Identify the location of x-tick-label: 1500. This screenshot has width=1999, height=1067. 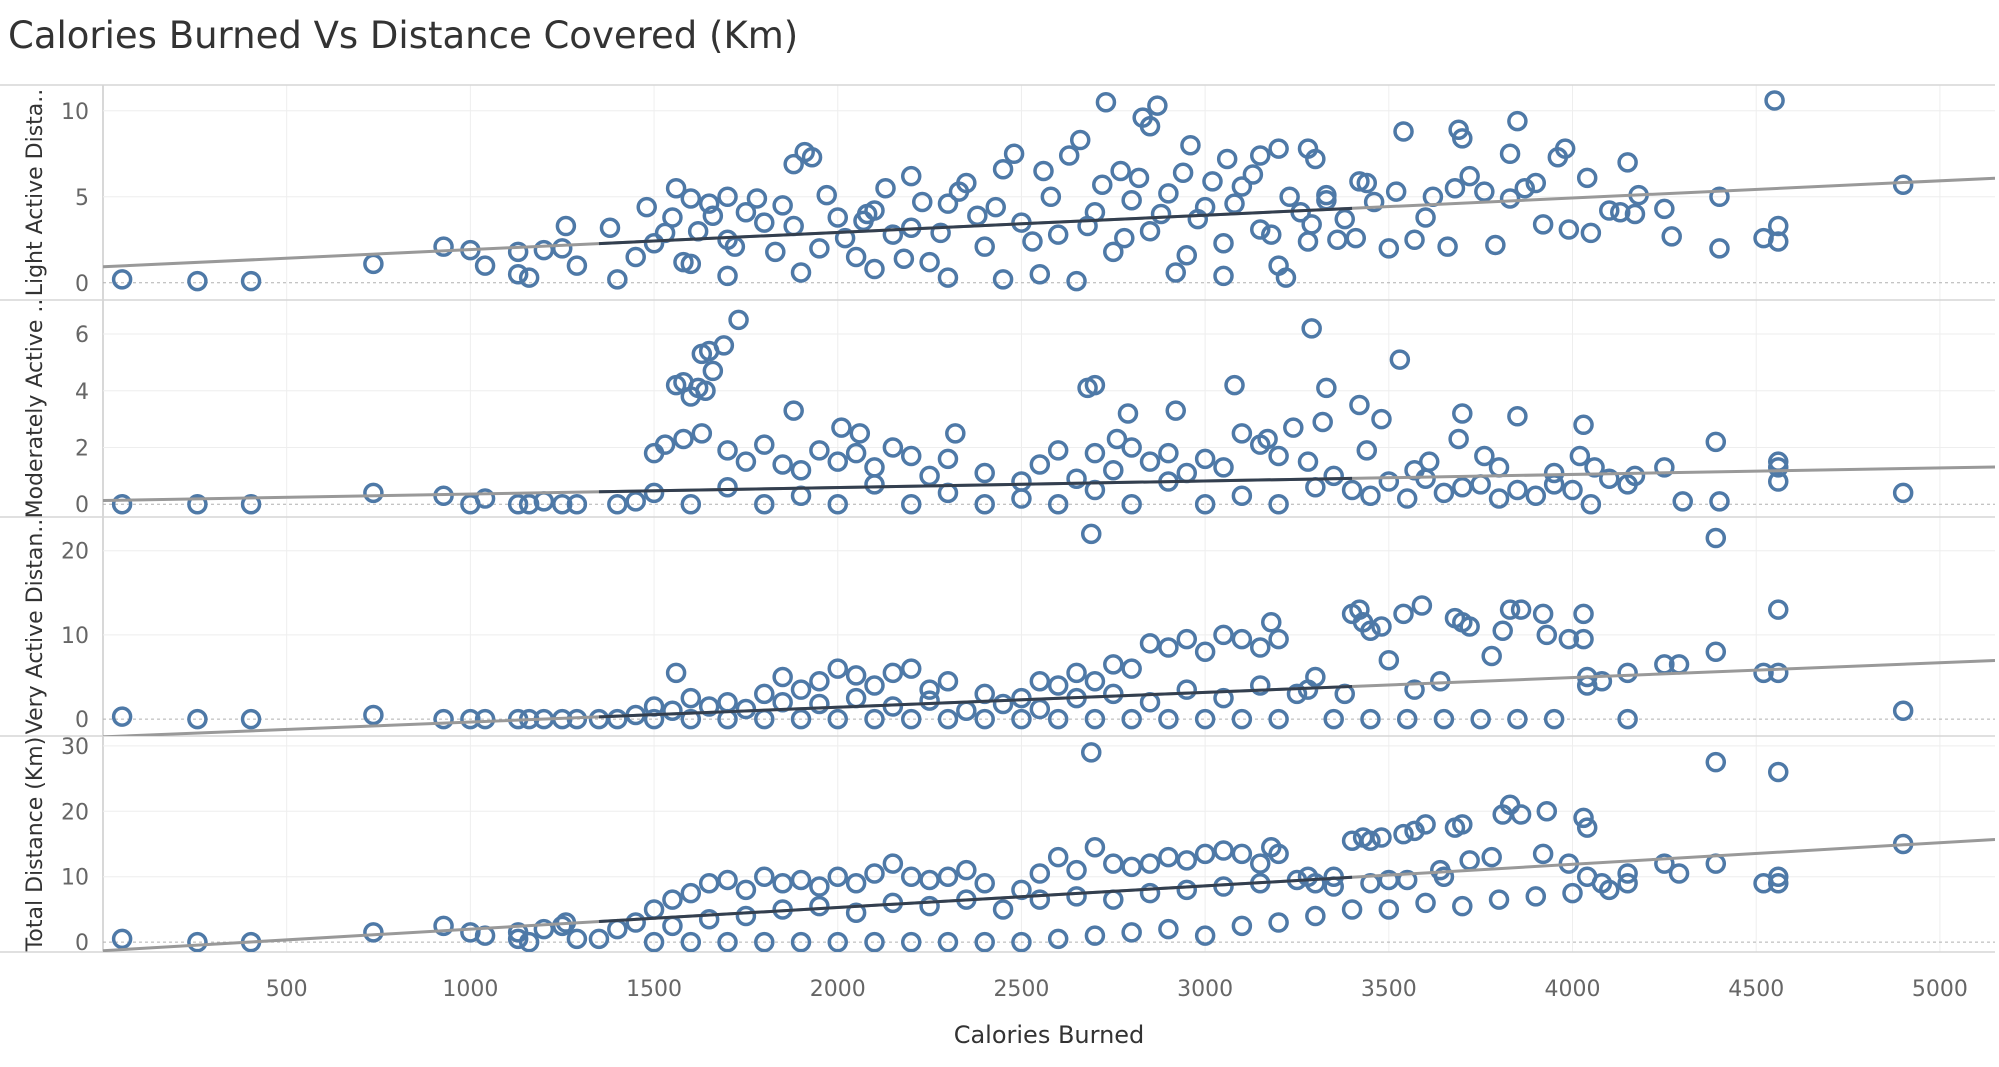
(654, 989).